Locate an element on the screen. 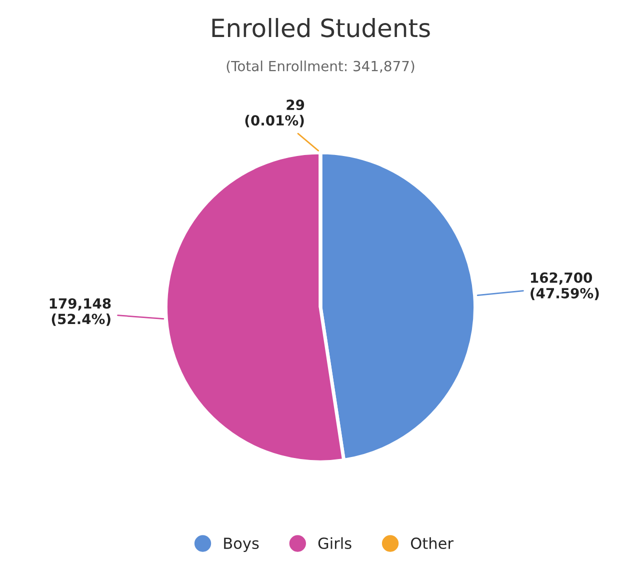 The image size is (641, 569). data-label: 29 (0.01%) is located at coordinates (274, 114).